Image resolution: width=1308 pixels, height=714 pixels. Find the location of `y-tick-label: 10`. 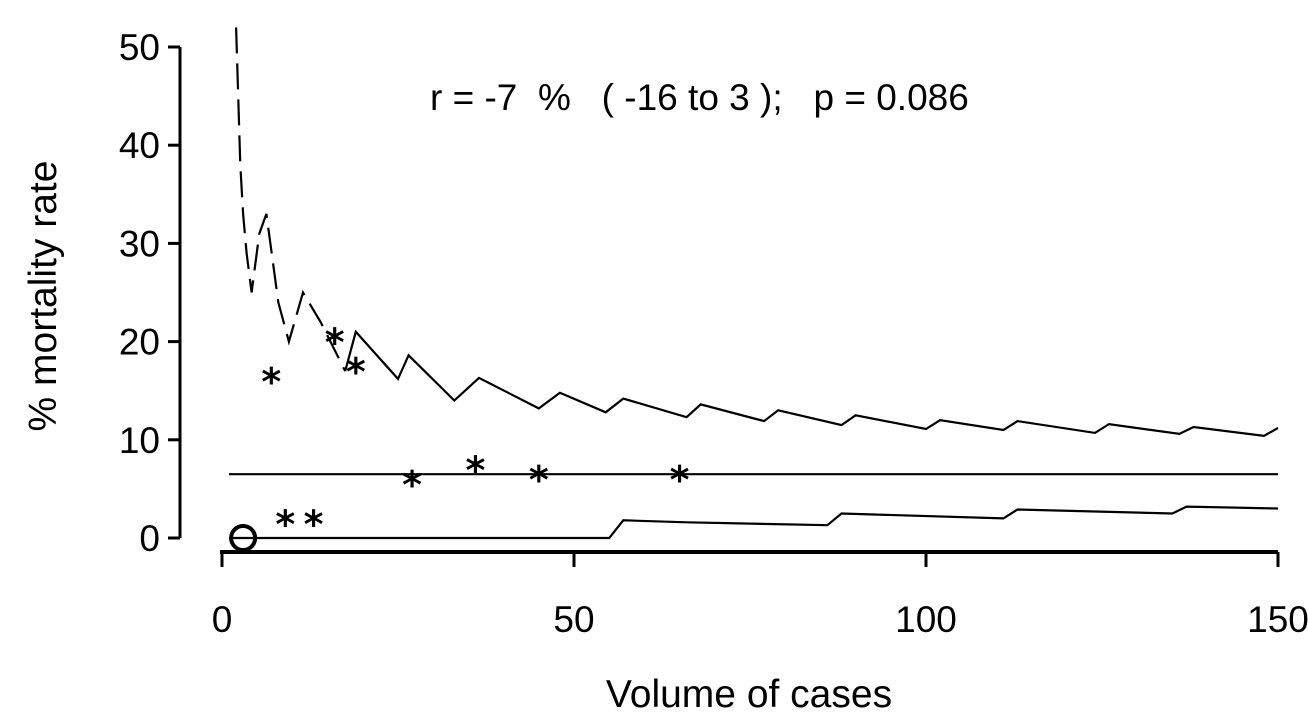

y-tick-label: 10 is located at coordinates (139, 440).